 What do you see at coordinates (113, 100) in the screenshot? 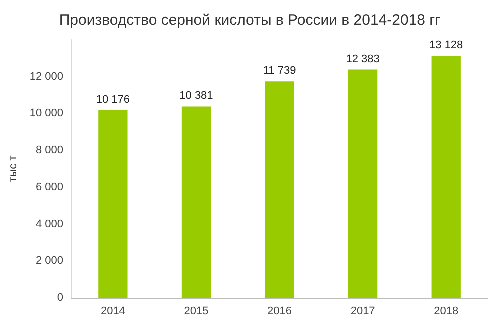
I see `data-label: 10 176` at bounding box center [113, 100].